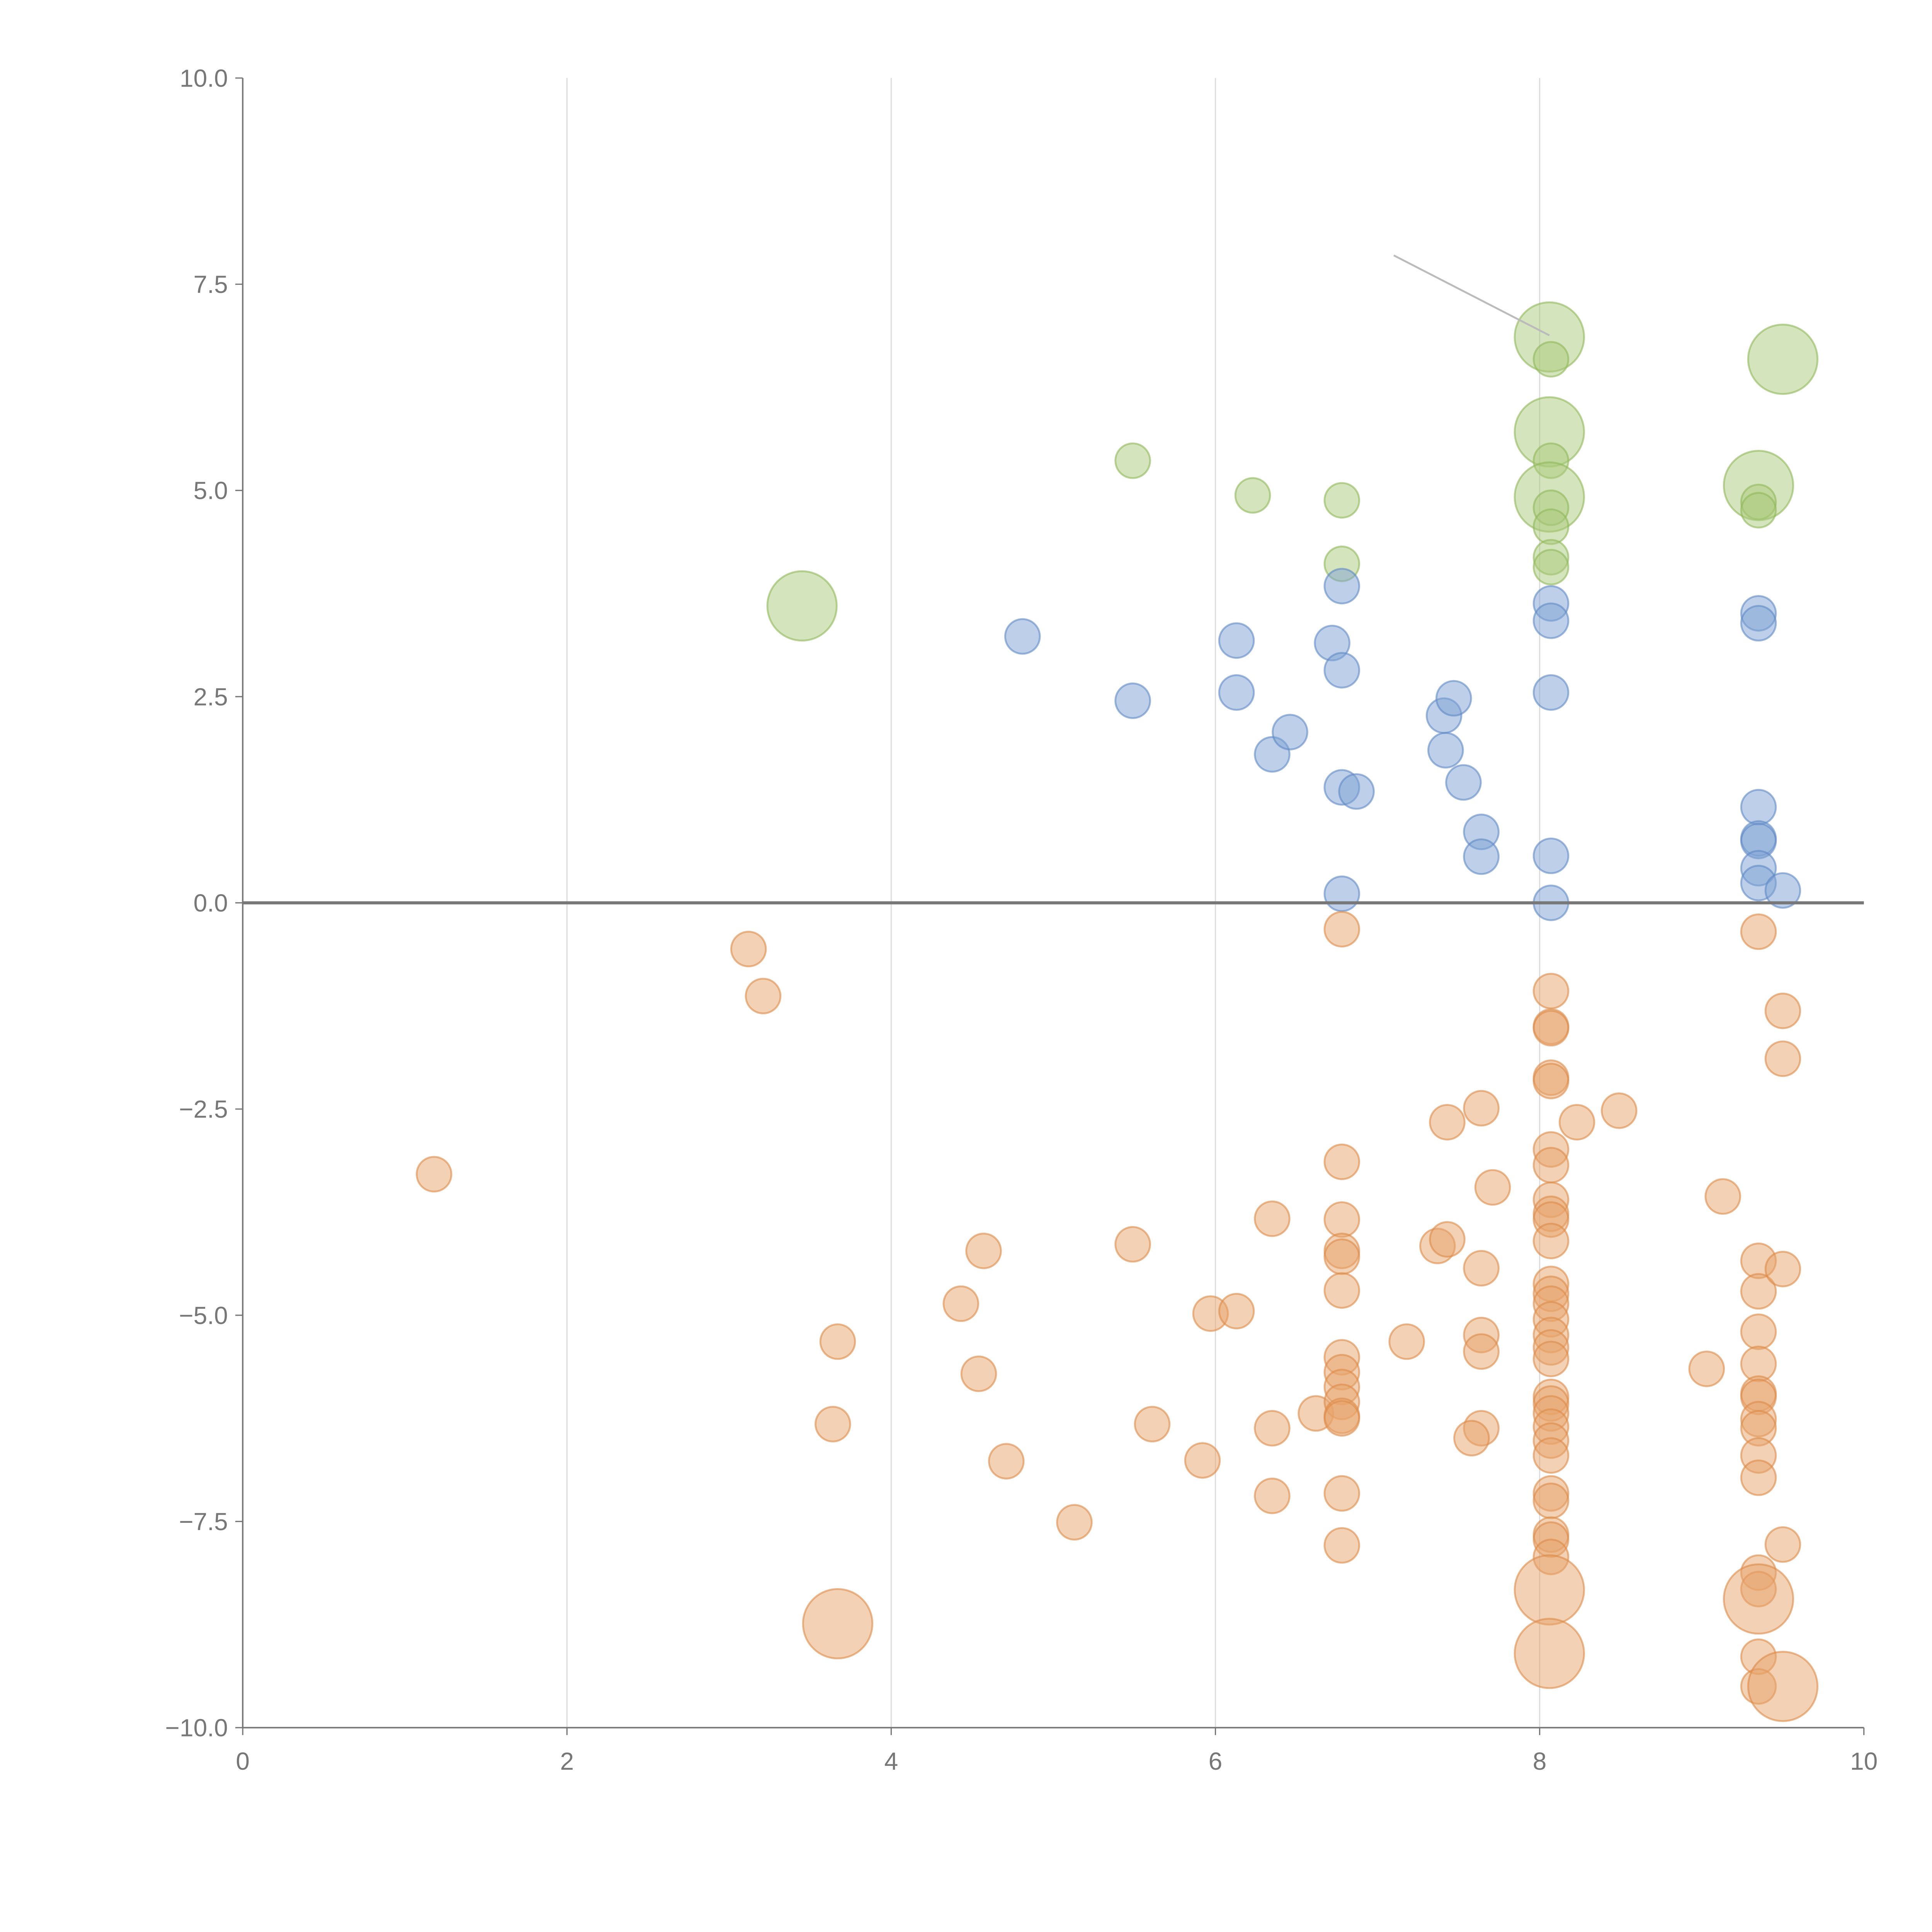 Image resolution: width=1932 pixels, height=1932 pixels. Describe the element at coordinates (211, 284) in the screenshot. I see `y-tick-label: 7.5` at that location.